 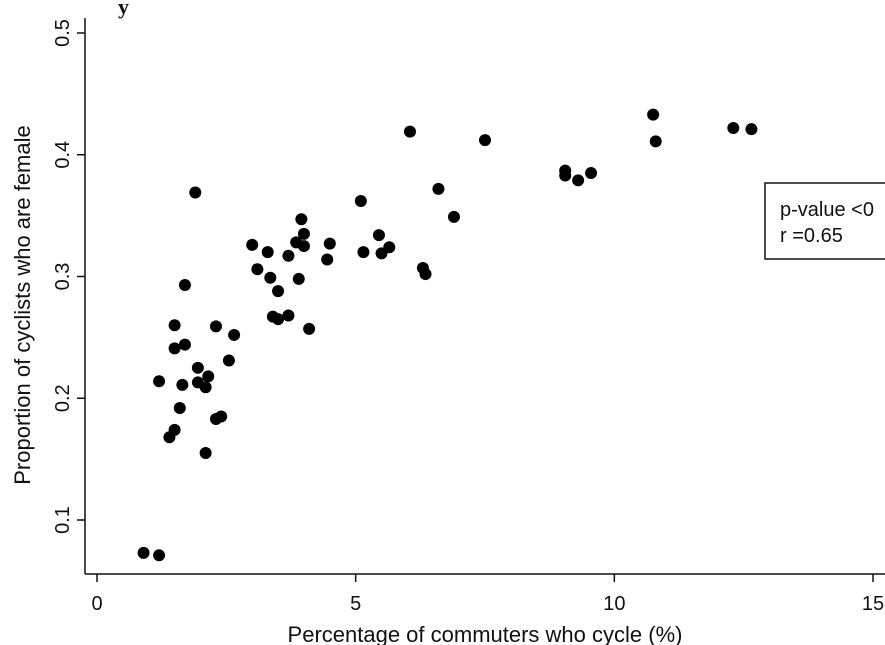 I want to click on y-tick-label: 0.4, so click(x=63, y=155).